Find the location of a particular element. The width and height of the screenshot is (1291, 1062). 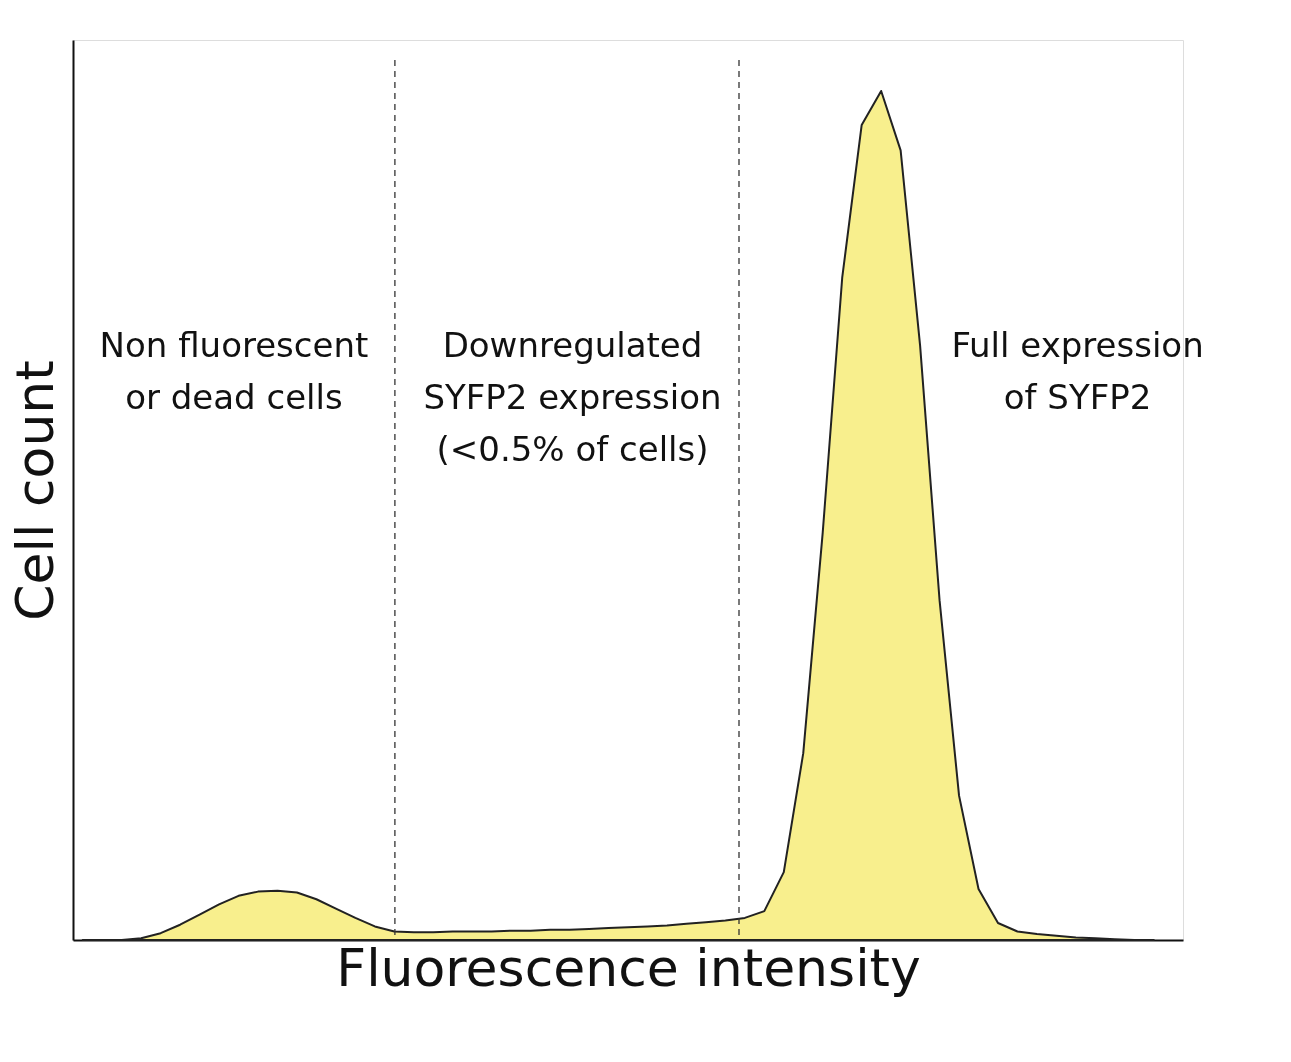

annotation: Non fluorescent or dead cells is located at coordinates (234, 371).